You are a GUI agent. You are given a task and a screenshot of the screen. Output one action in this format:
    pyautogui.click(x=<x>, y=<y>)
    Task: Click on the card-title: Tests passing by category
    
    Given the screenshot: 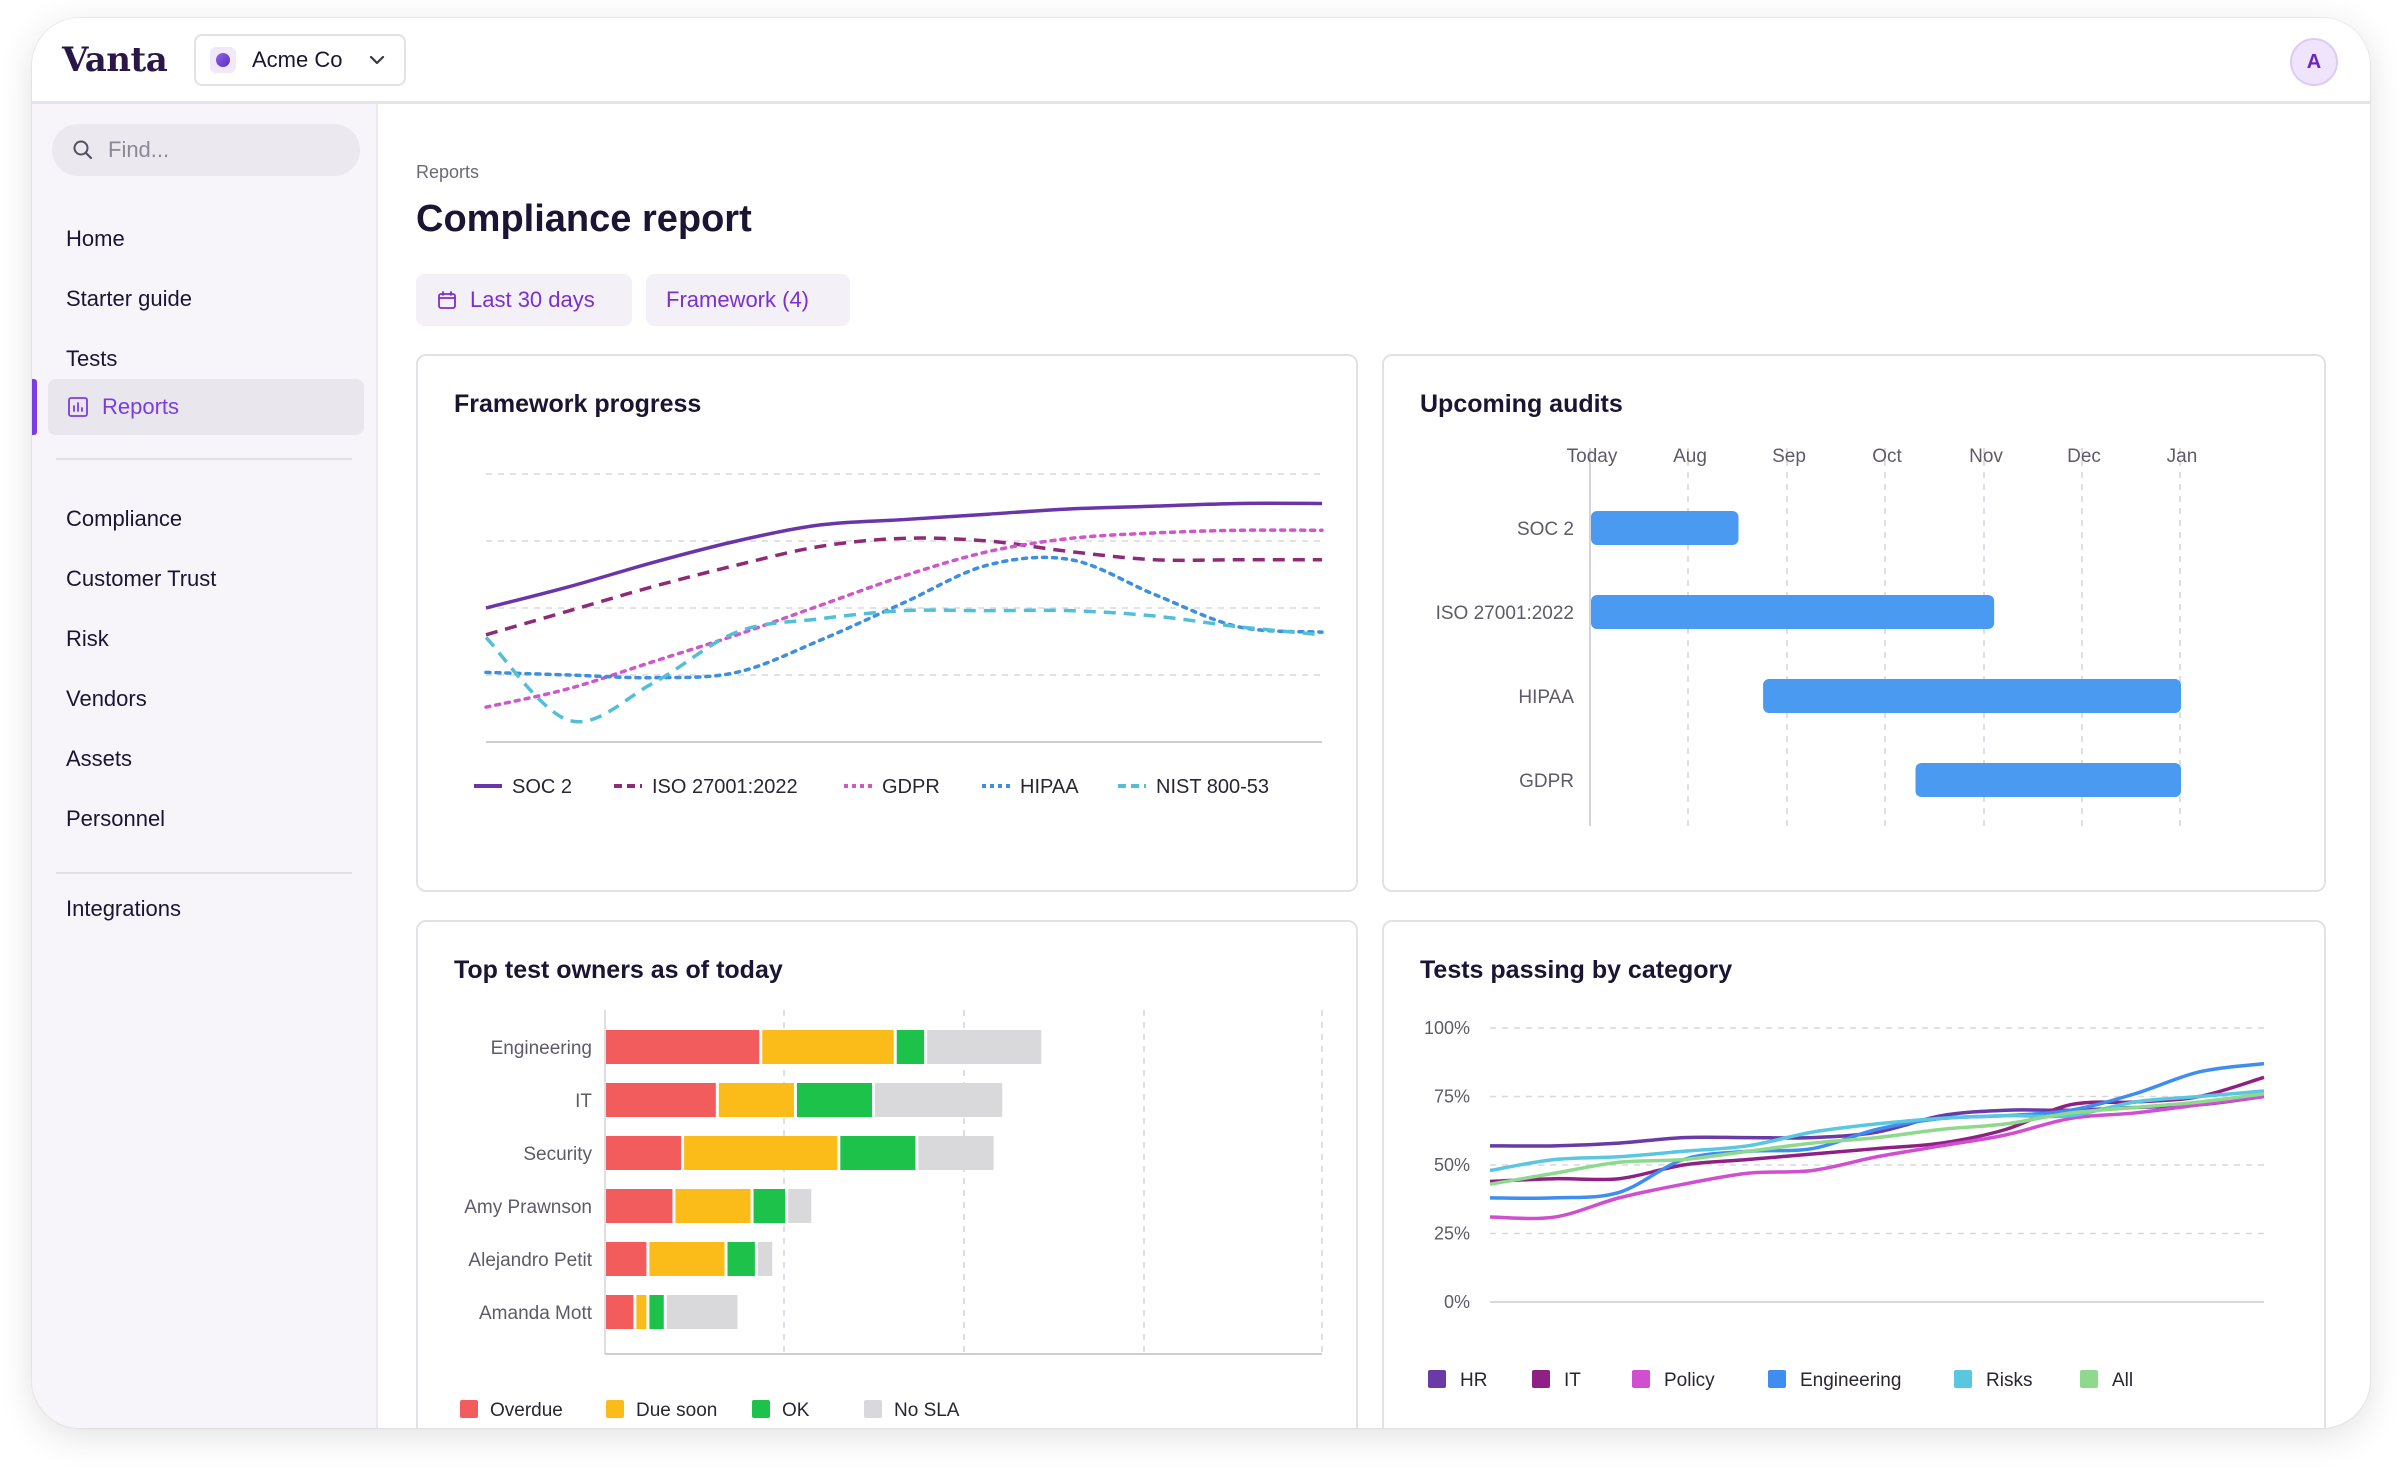 What is the action you would take?
    pyautogui.click(x=1576, y=970)
    